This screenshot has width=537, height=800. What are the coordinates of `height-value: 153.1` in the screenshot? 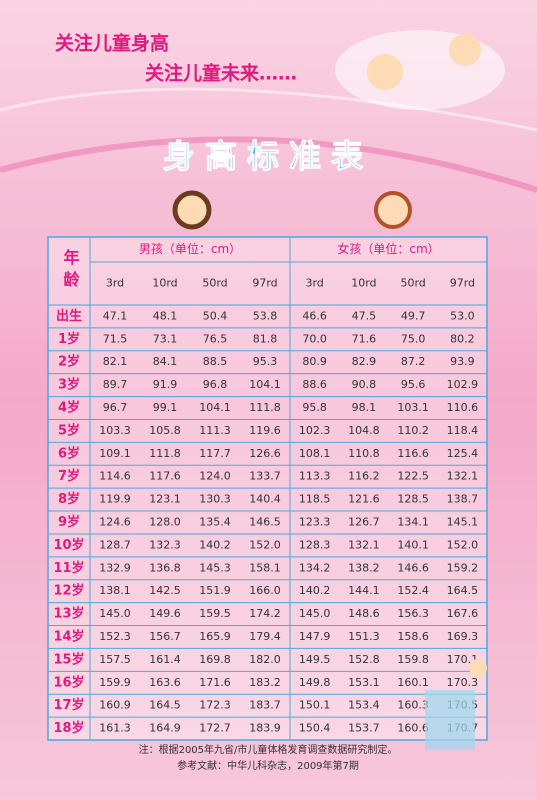 It's located at (364, 682).